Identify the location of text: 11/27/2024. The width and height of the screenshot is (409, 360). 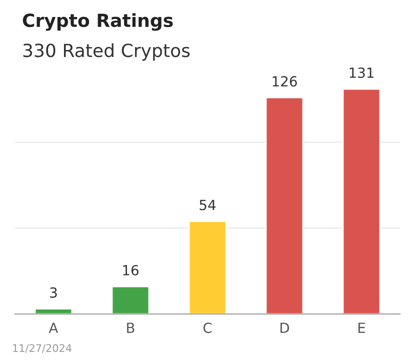
(42, 348).